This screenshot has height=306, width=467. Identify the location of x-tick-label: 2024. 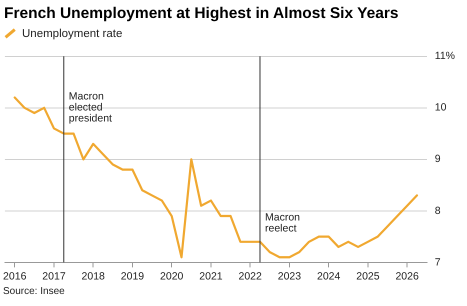
(328, 276).